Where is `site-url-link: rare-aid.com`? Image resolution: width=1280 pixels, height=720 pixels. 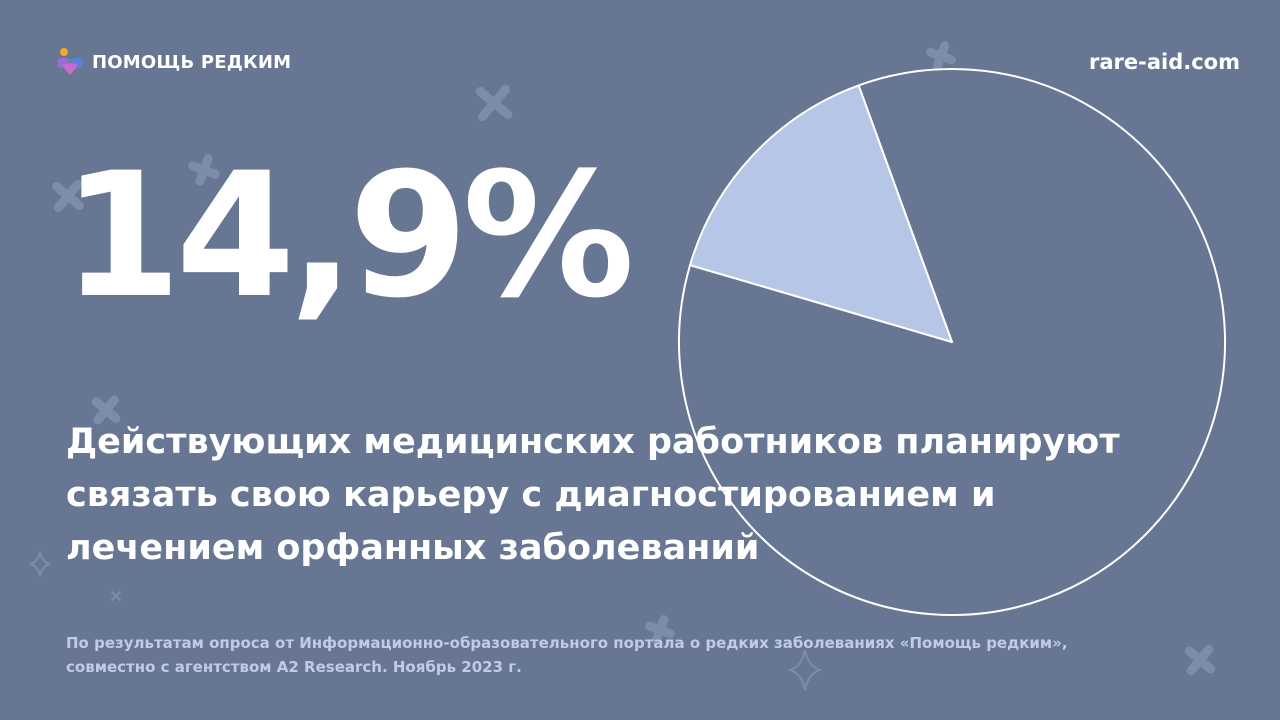 site-url-link: rare-aid.com is located at coordinates (1164, 62).